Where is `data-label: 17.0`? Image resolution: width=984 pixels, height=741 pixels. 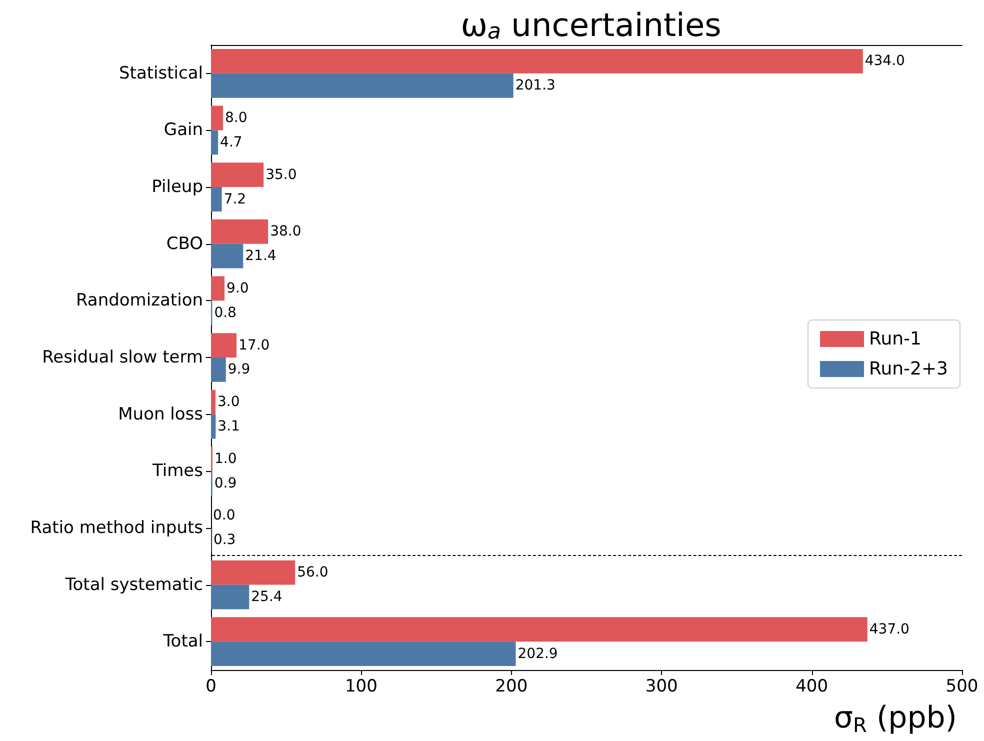
data-label: 17.0 is located at coordinates (254, 345).